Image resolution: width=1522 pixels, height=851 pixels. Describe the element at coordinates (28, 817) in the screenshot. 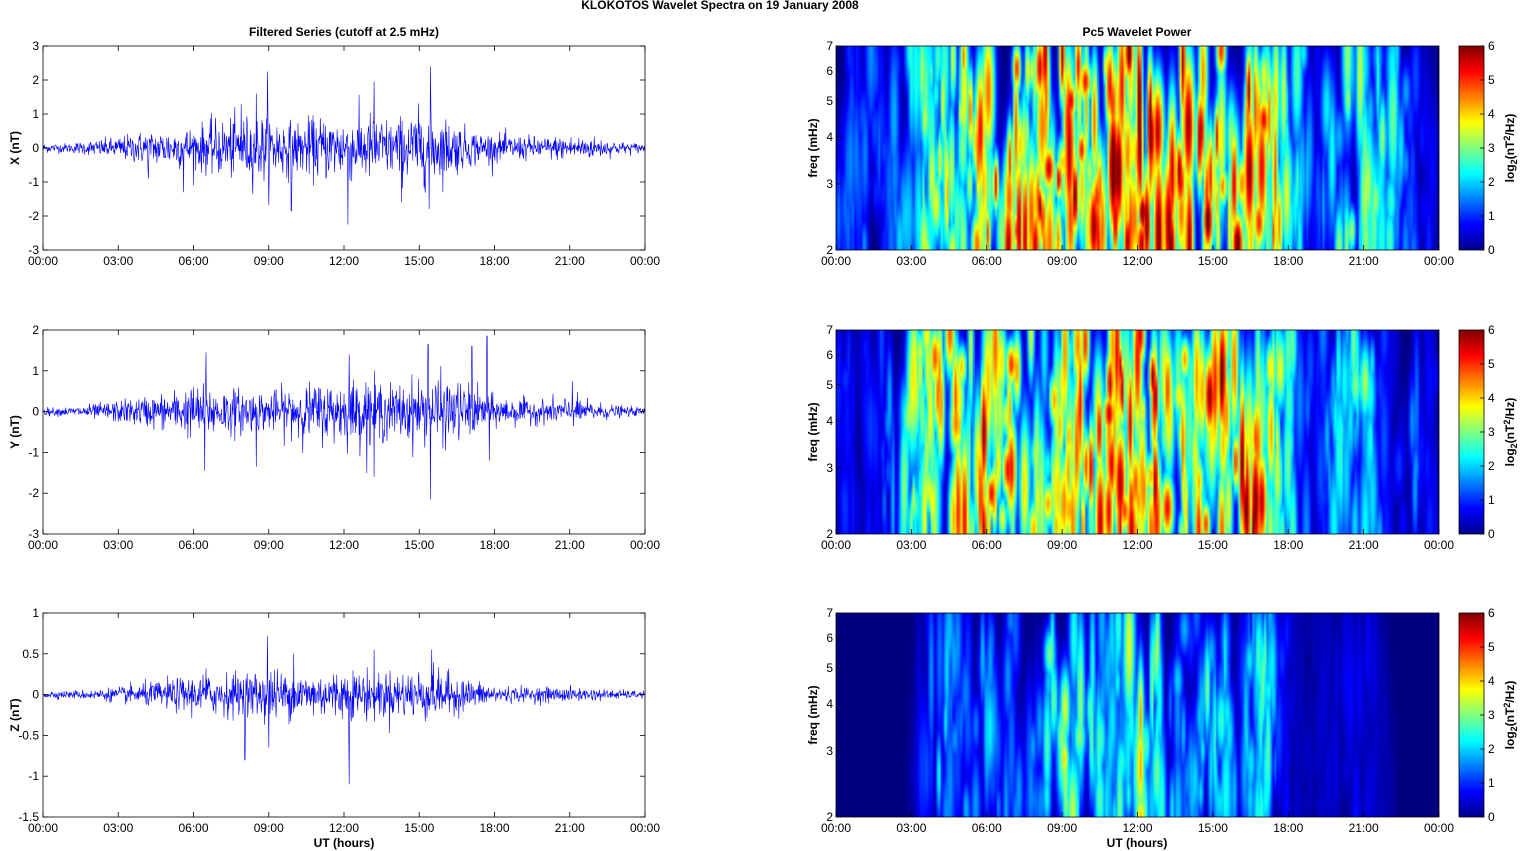

I see `y-tick-label: -1.5` at that location.